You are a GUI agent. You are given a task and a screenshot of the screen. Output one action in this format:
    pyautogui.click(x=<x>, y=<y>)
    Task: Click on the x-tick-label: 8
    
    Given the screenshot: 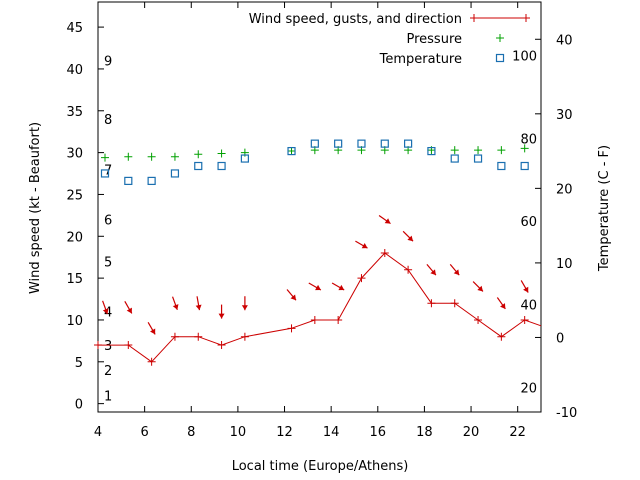 What is the action you would take?
    pyautogui.click(x=191, y=432)
    